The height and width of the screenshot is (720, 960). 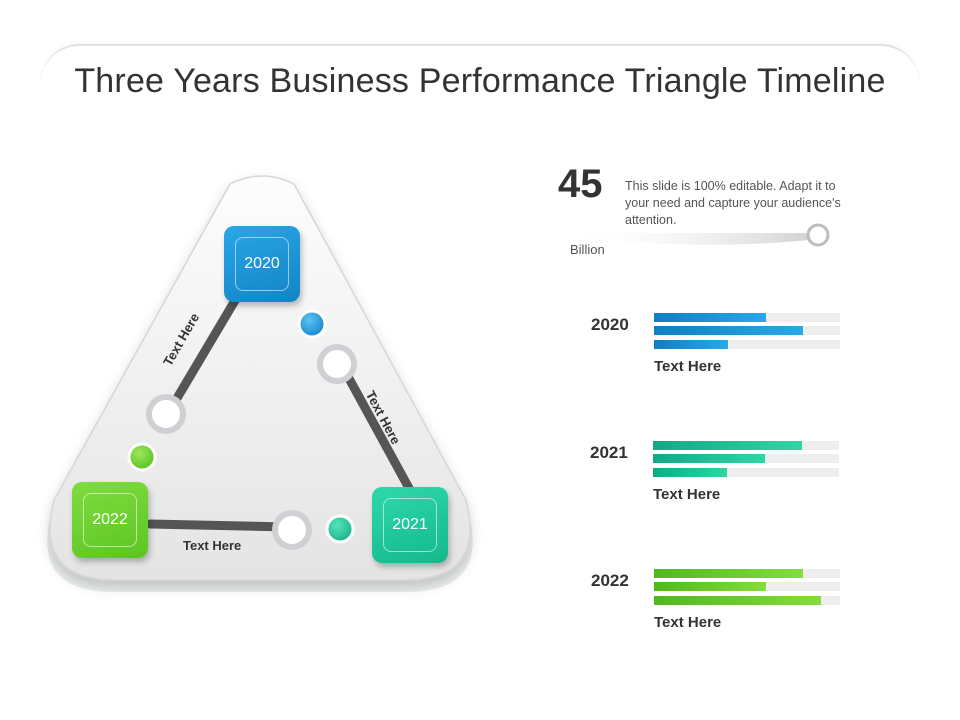 What do you see at coordinates (142, 457) in the screenshot?
I see `dot-2022` at bounding box center [142, 457].